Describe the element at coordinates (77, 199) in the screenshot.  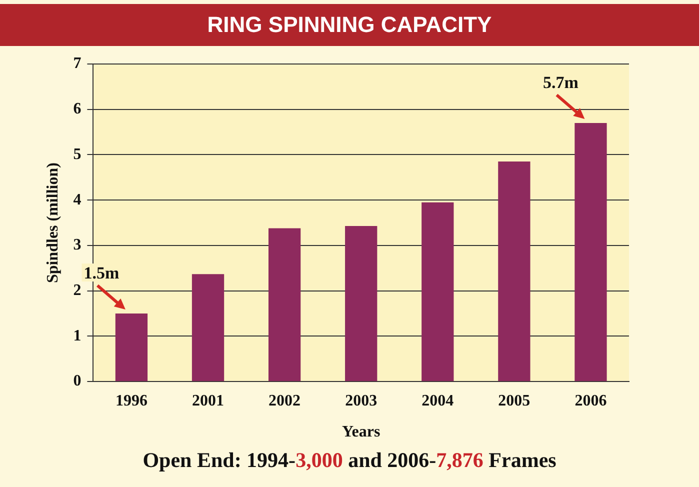
I see `y-tick-label: 4` at that location.